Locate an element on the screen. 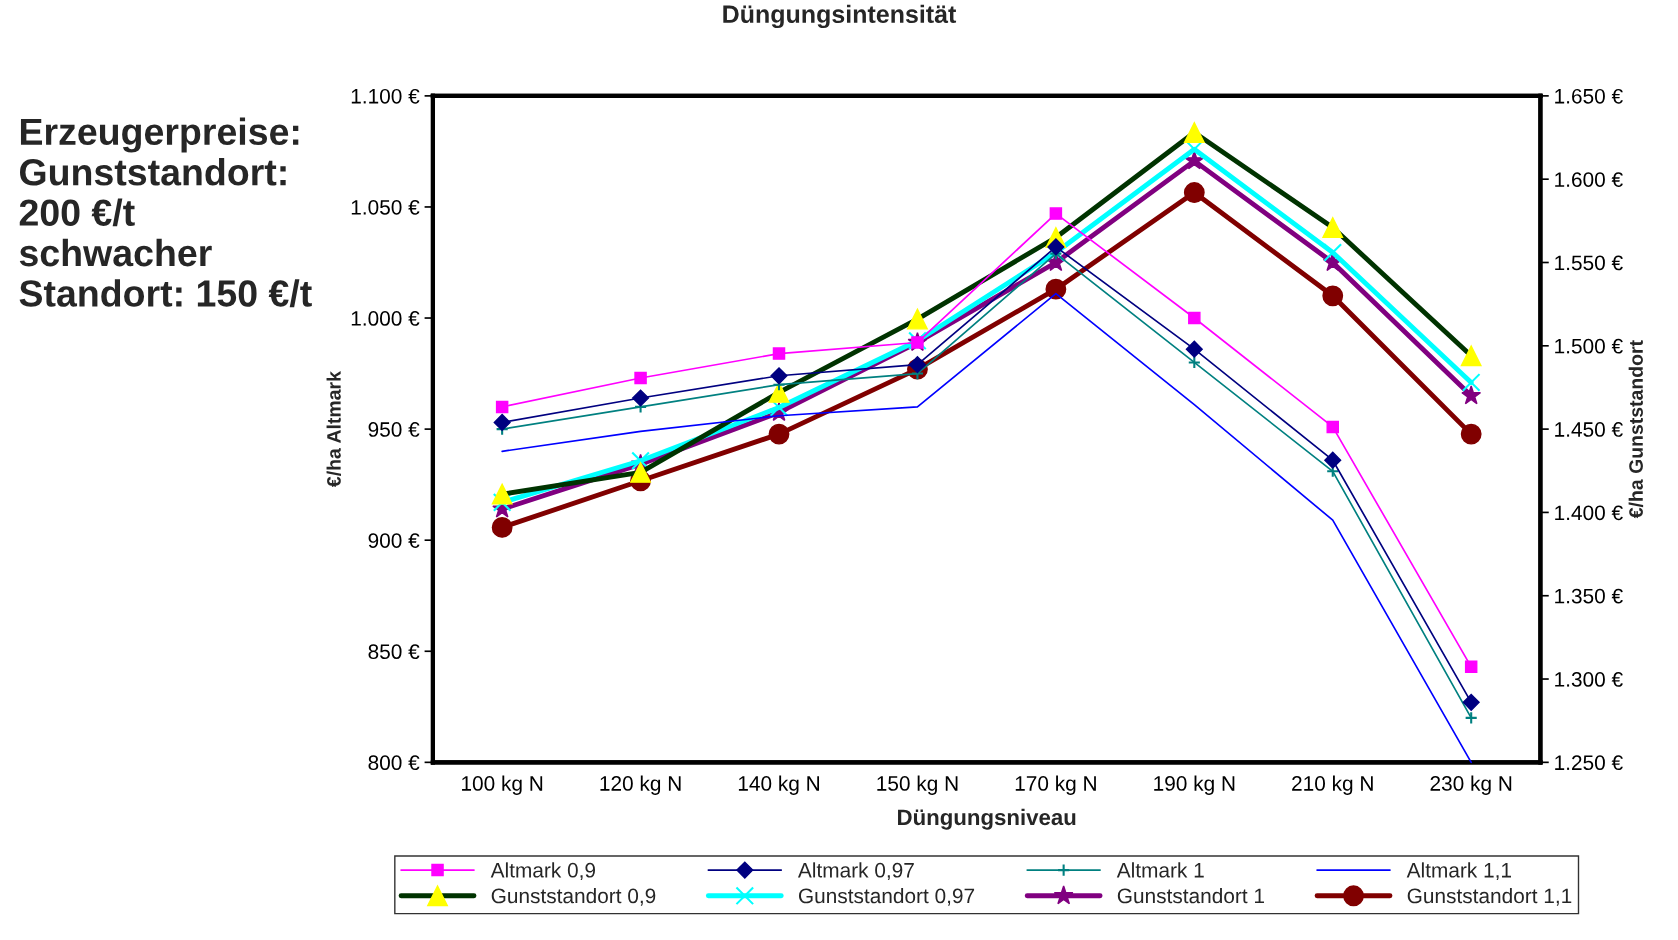 This screenshot has height=940, width=1678. y-tick-label: 900 € is located at coordinates (394, 540).